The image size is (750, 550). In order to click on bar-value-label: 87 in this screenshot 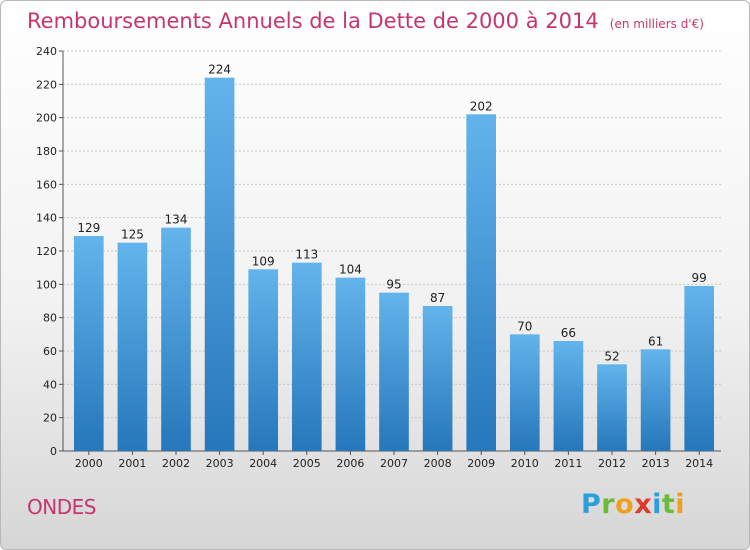, I will do `click(437, 298)`.